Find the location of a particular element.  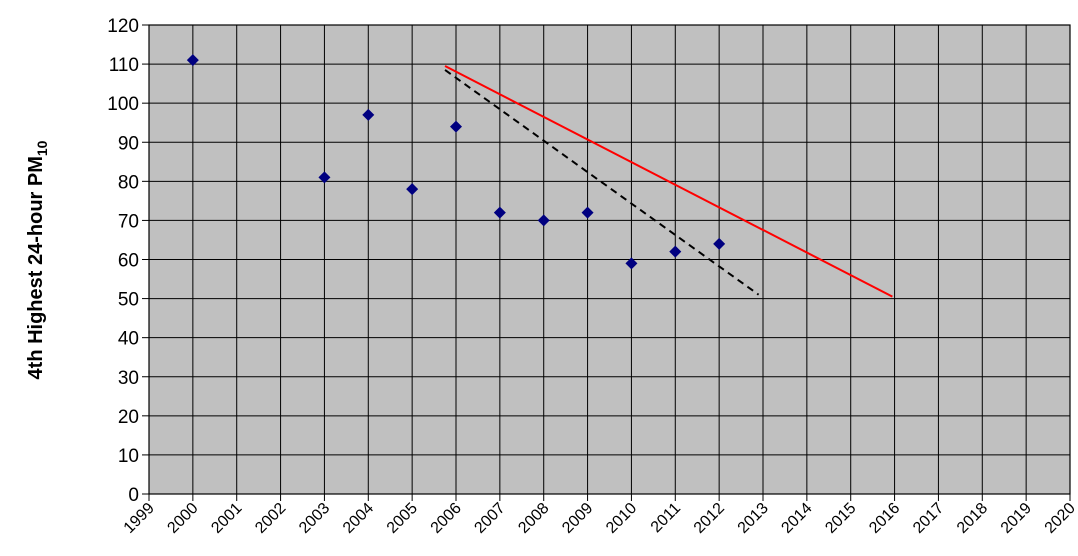

x-tick-label: 1999 is located at coordinates (139, 518).